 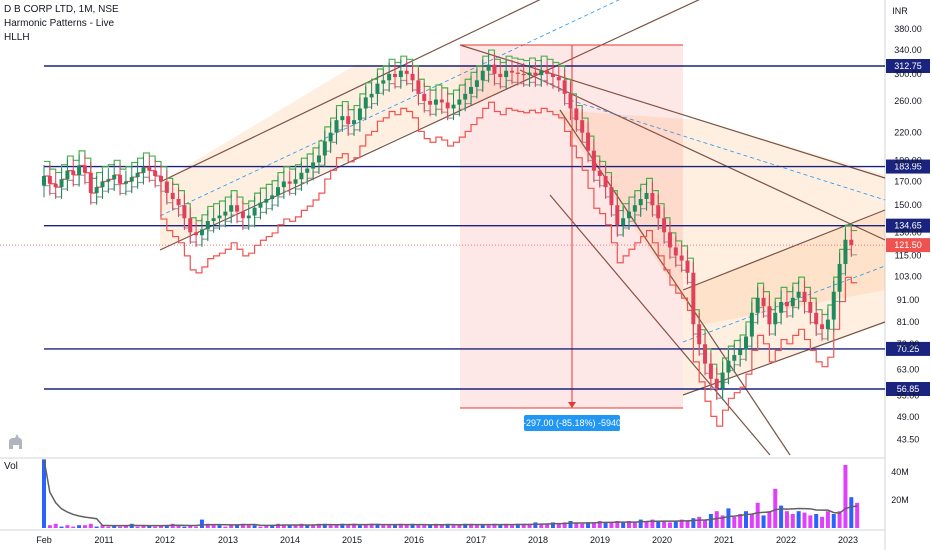 What do you see at coordinates (572, 423) in the screenshot?
I see `measure-label: -297.00 (-85.18%) -5940` at bounding box center [572, 423].